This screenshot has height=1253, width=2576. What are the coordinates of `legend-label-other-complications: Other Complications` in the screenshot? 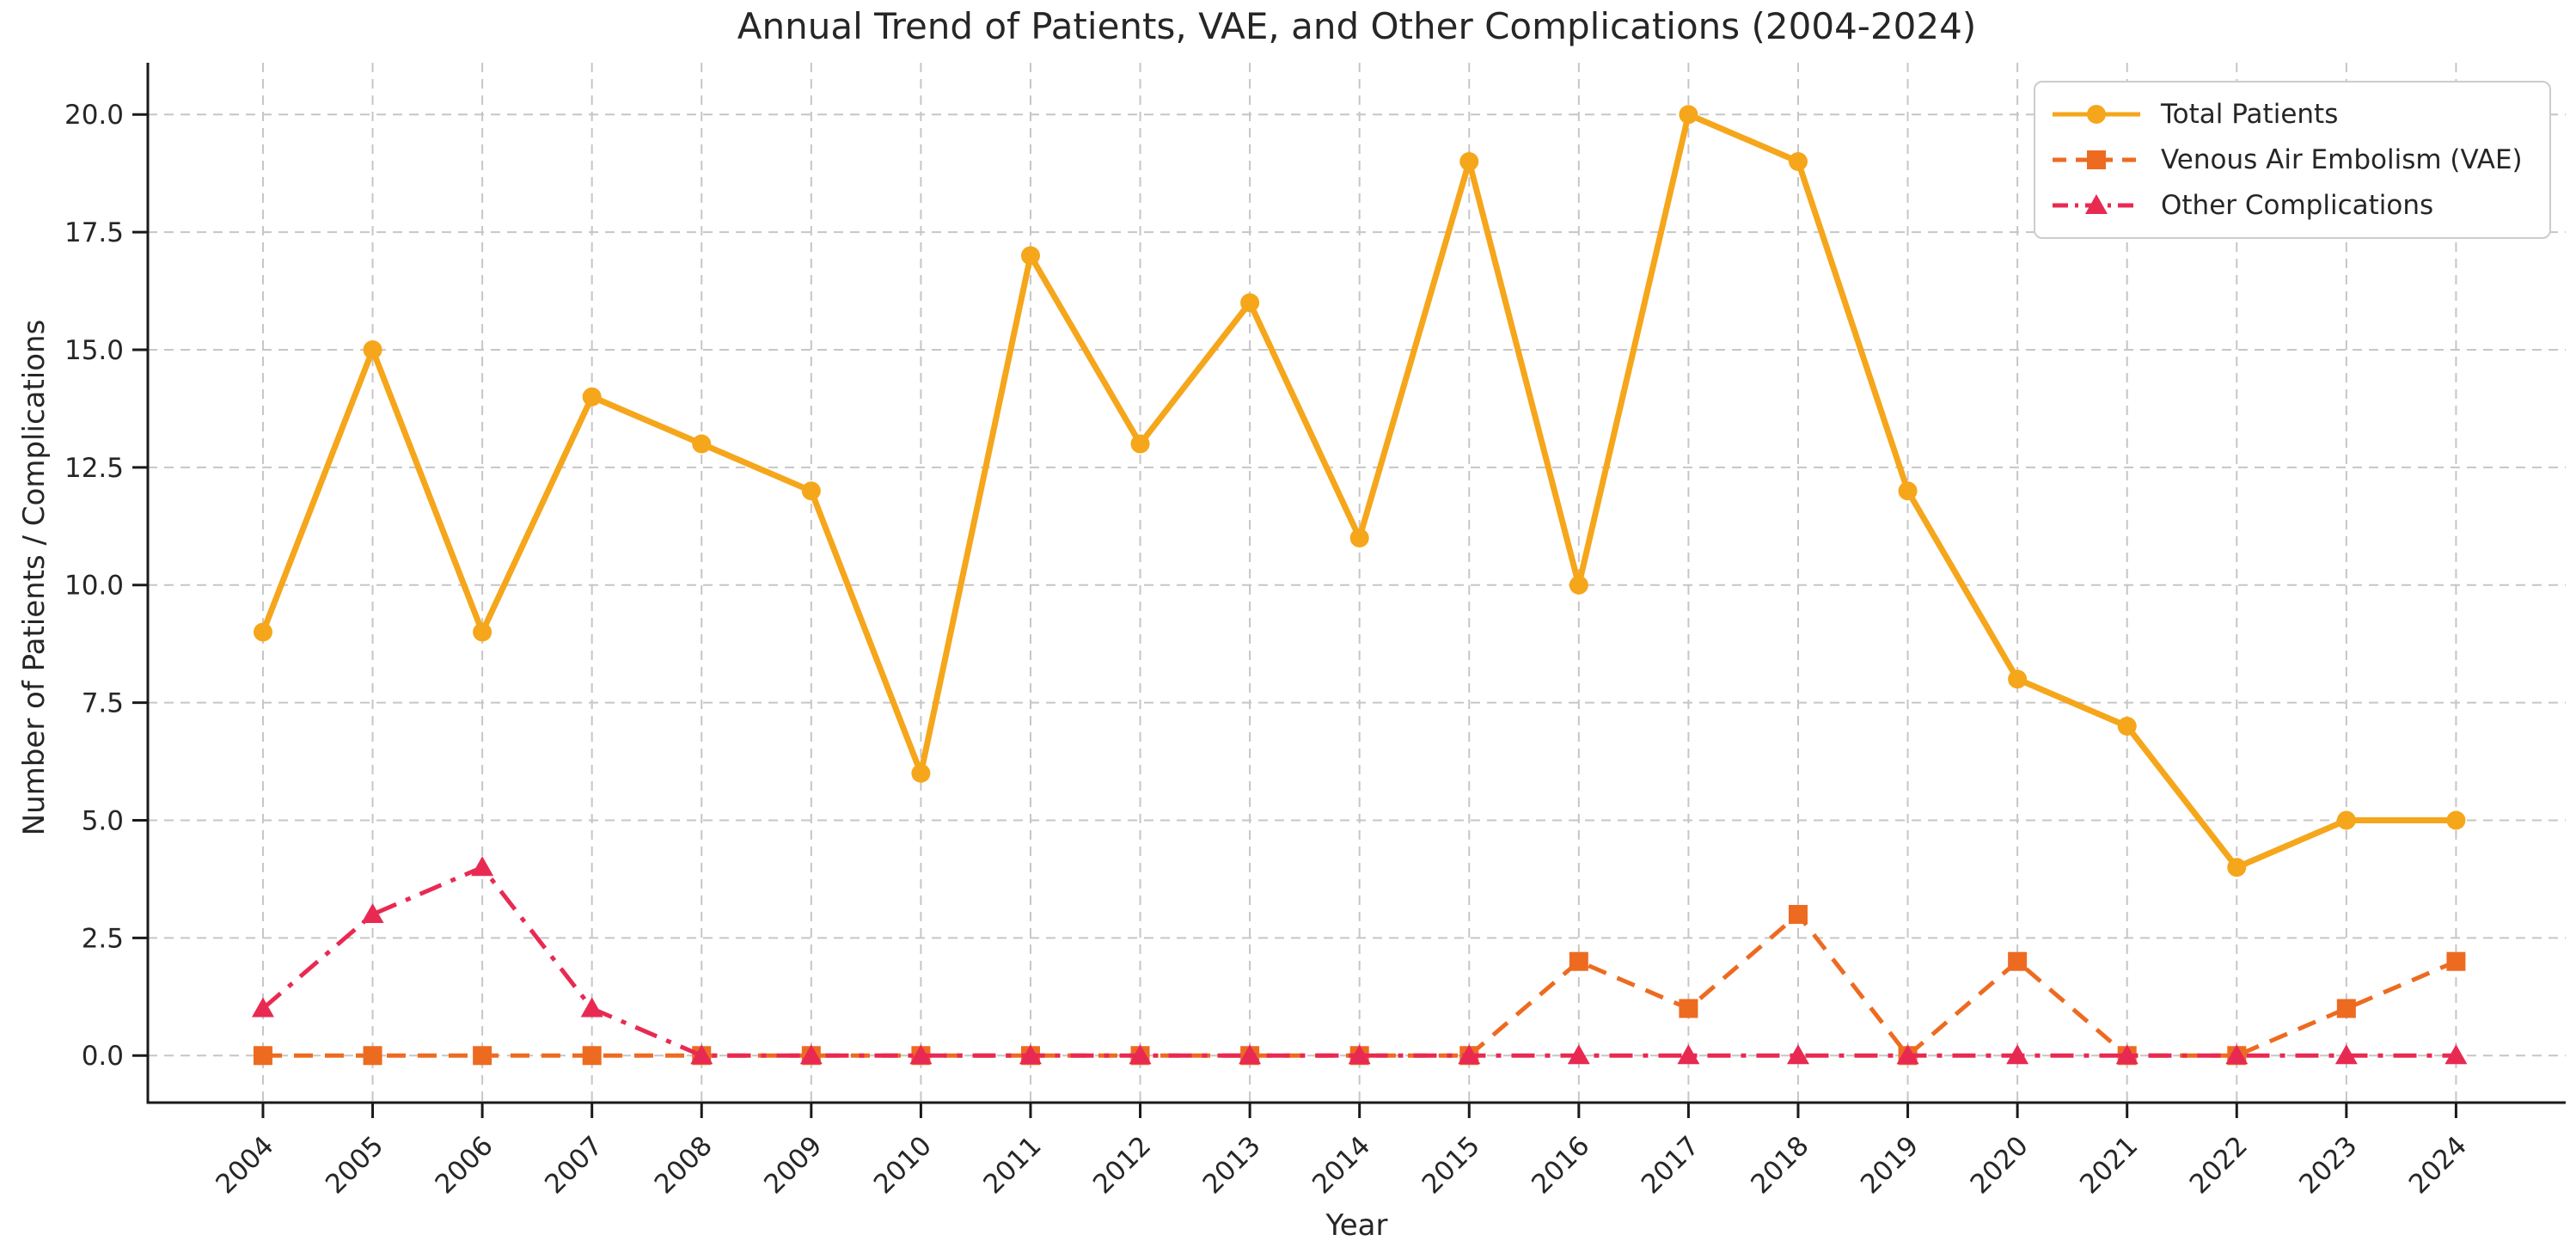 It's located at (2297, 206).